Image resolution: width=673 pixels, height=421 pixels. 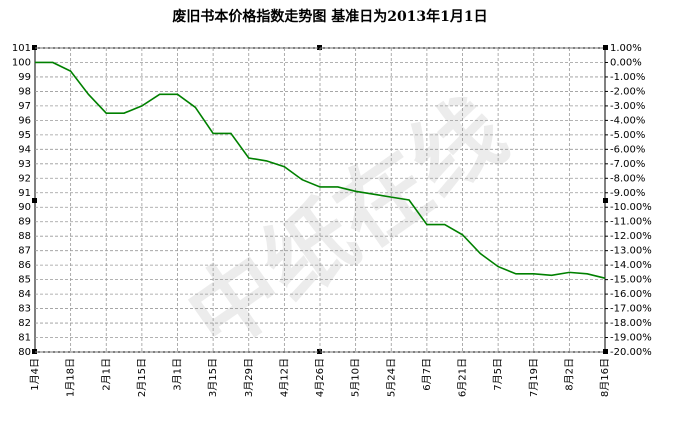 What do you see at coordinates (24, 251) in the screenshot?
I see `y-tick-label: 87` at bounding box center [24, 251].